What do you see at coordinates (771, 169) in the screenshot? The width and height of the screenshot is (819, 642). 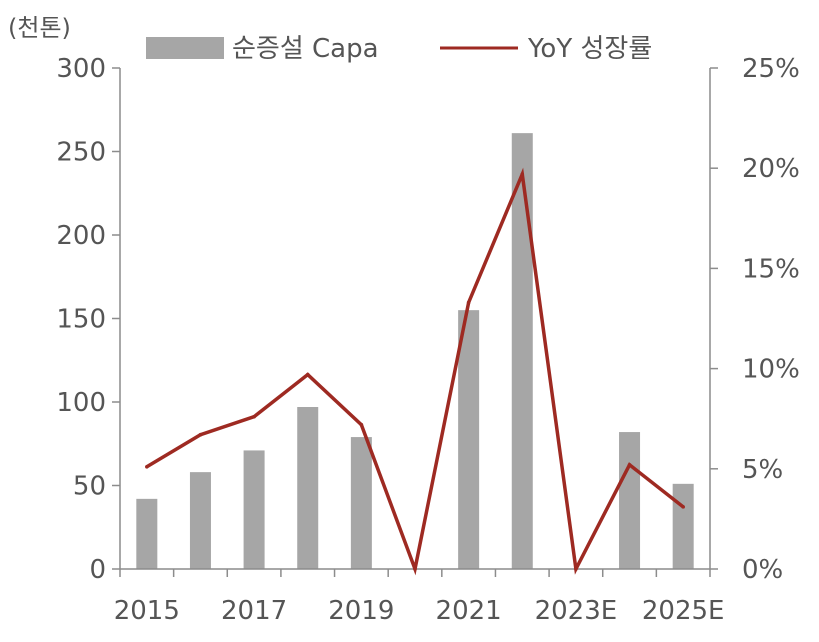 I see `right-axis-tick-label: 20%` at bounding box center [771, 169].